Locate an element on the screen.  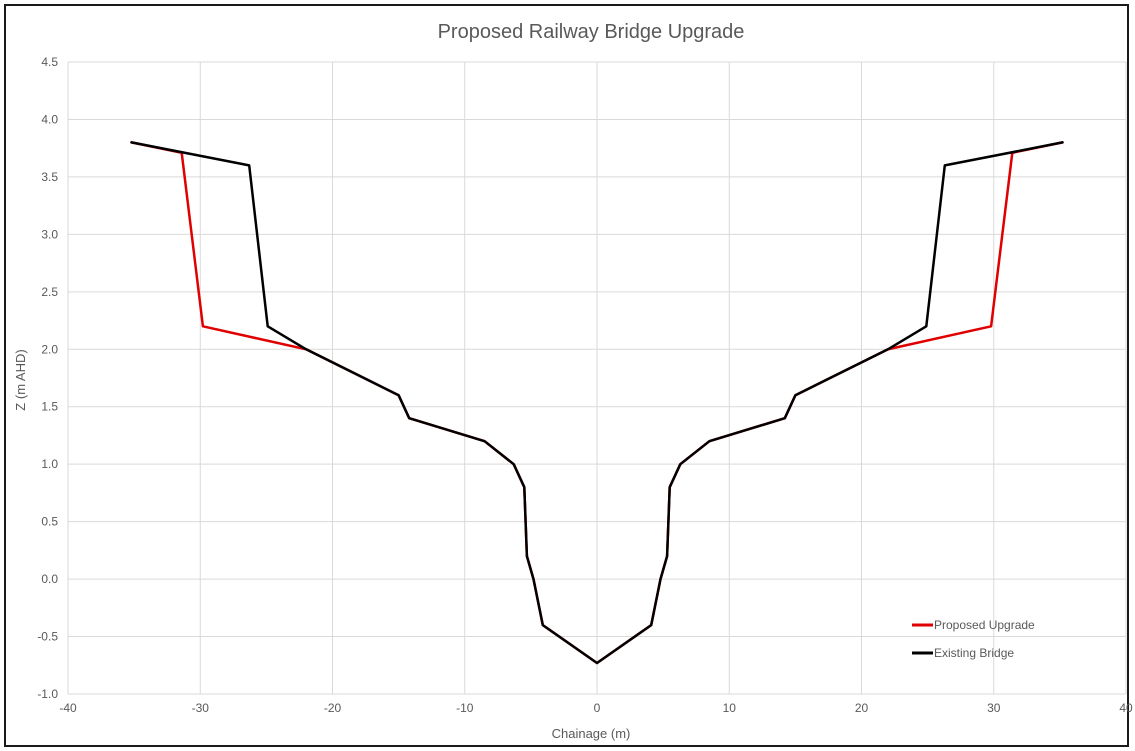
y-tick-label: 0.5 is located at coordinates (49, 522).